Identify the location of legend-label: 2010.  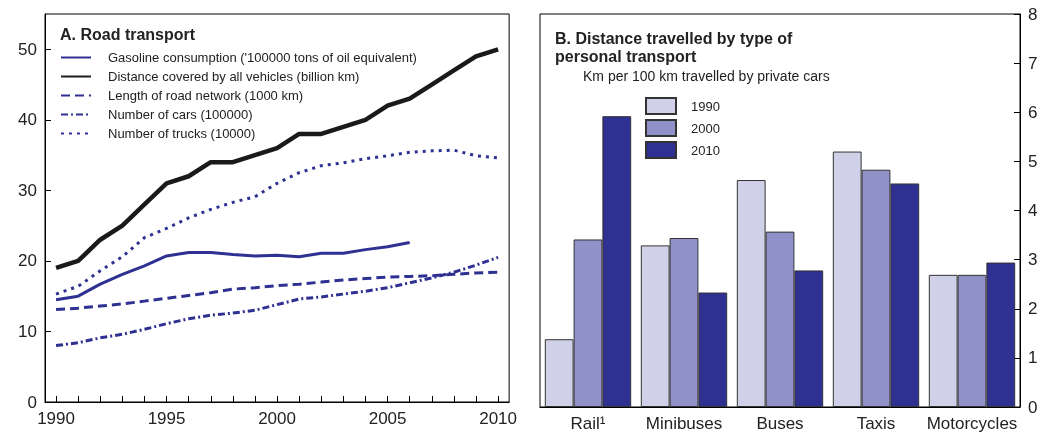
(705, 150).